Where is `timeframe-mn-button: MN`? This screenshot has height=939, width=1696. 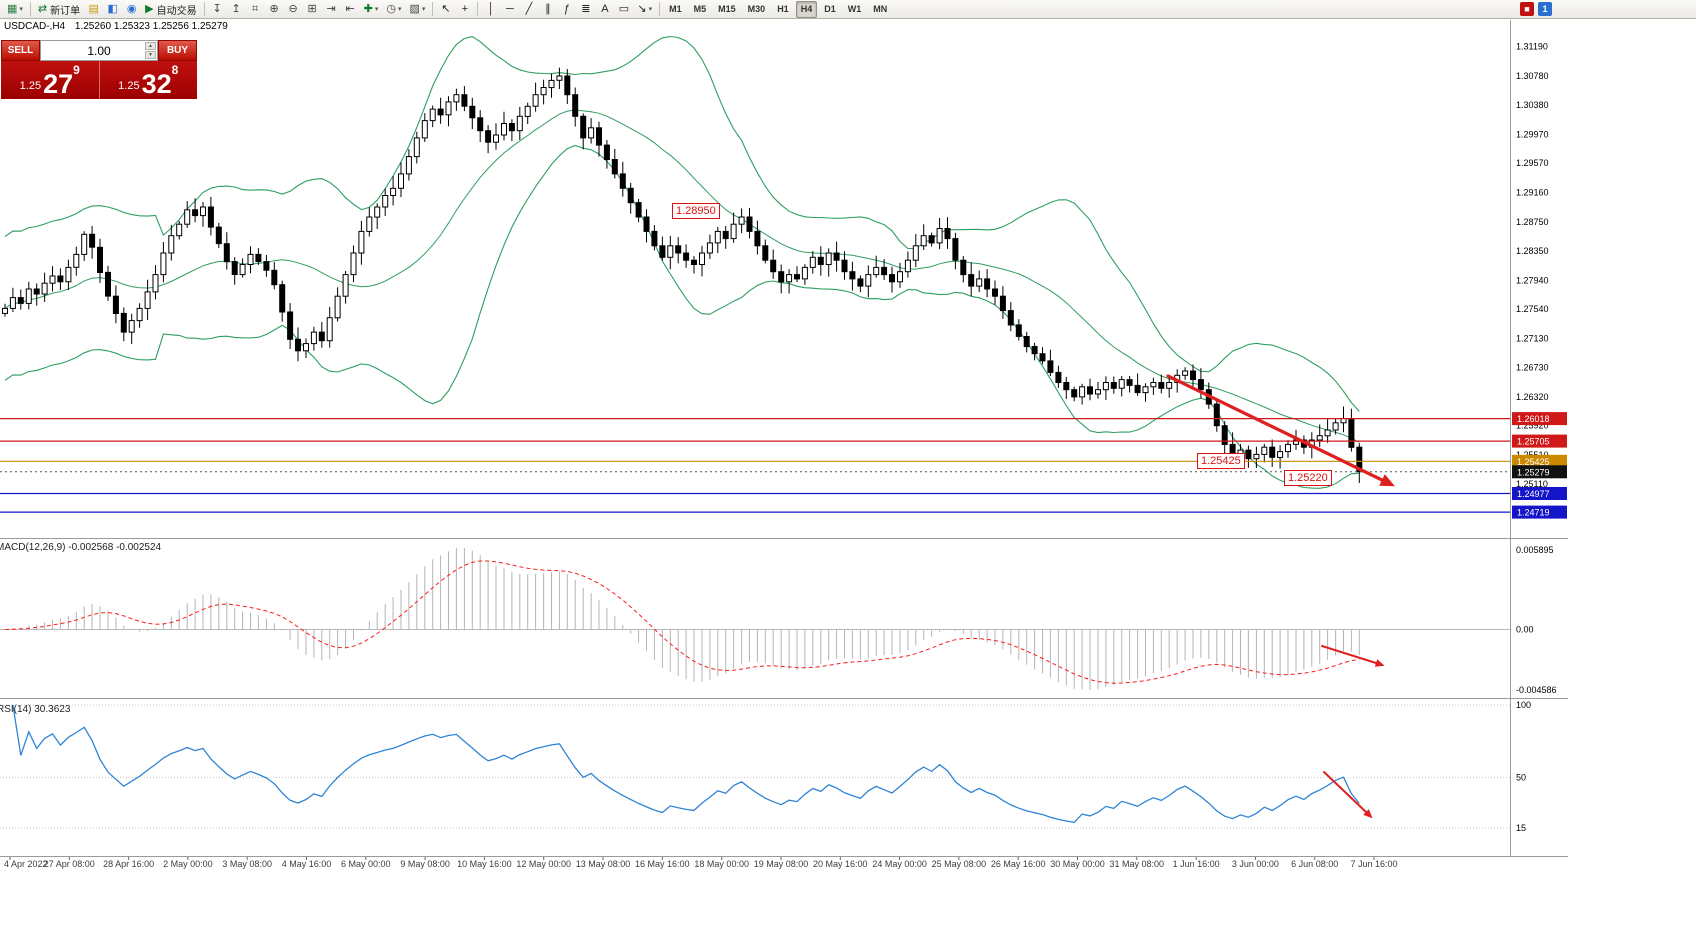 timeframe-mn-button: MN is located at coordinates (880, 9).